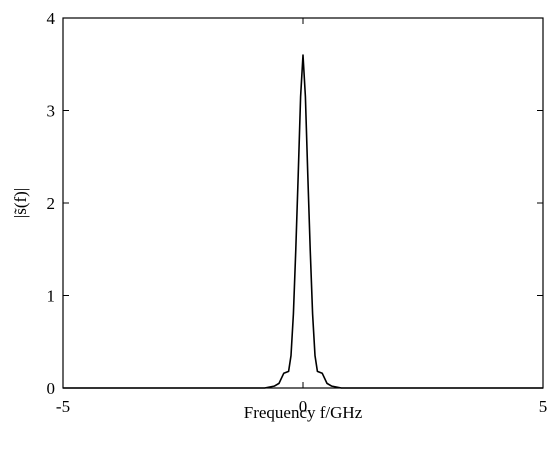  Describe the element at coordinates (543, 406) in the screenshot. I see `x-tick-label: 5` at that location.